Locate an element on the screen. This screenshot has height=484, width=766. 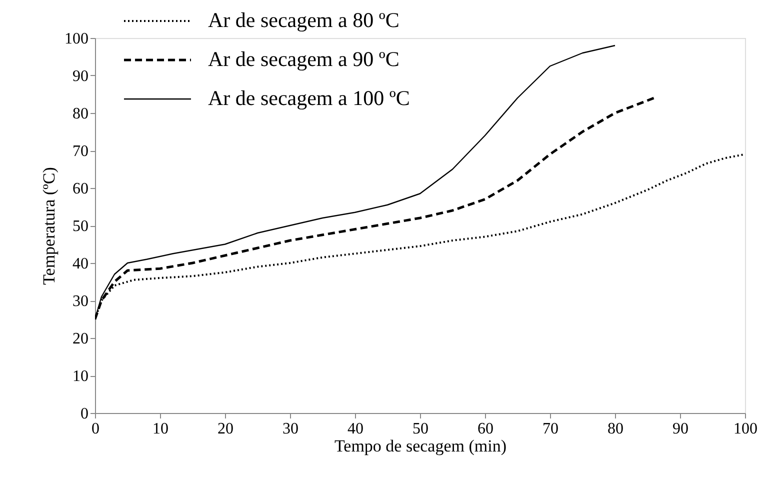
x-tick-label: 20 is located at coordinates (226, 429).